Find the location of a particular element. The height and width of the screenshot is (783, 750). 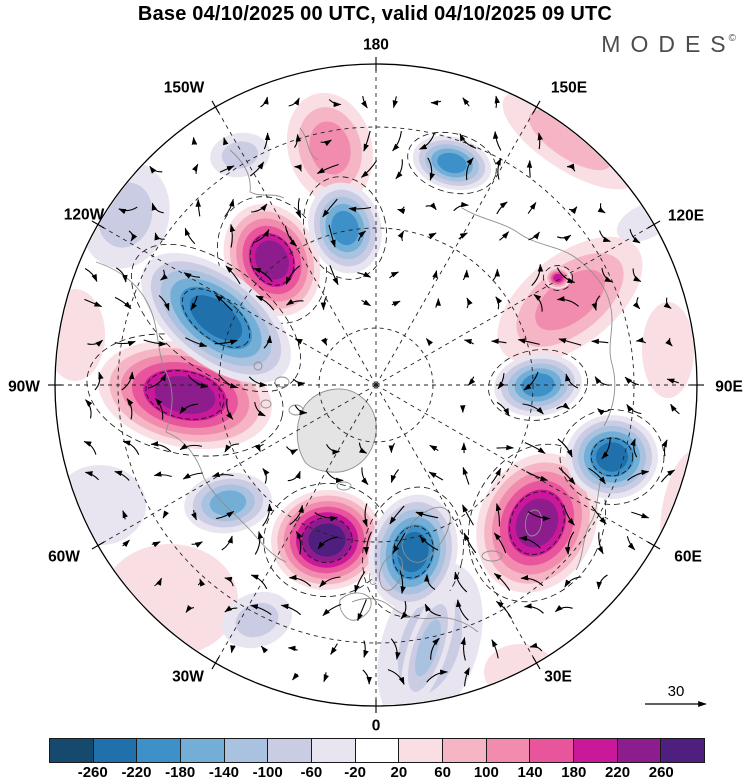

colorbar-tick-label: 100 is located at coordinates (486, 772).